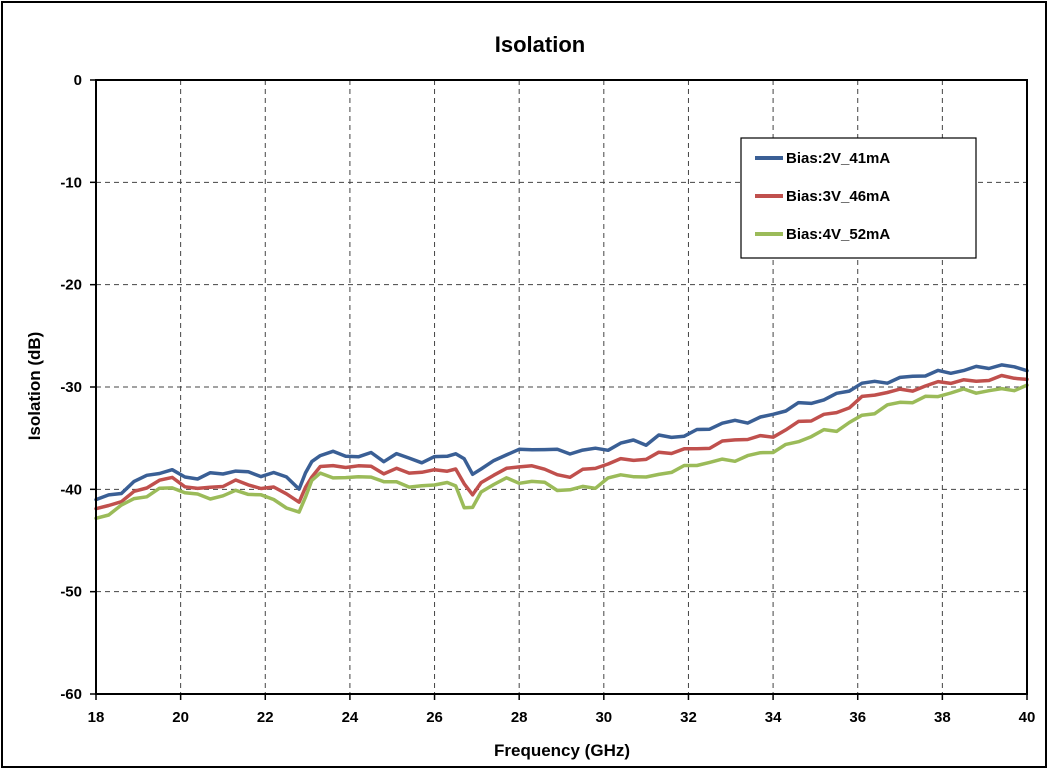 The image size is (1048, 774). What do you see at coordinates (838, 234) in the screenshot?
I see `legend-label-3: Bias:4V_52mA` at bounding box center [838, 234].